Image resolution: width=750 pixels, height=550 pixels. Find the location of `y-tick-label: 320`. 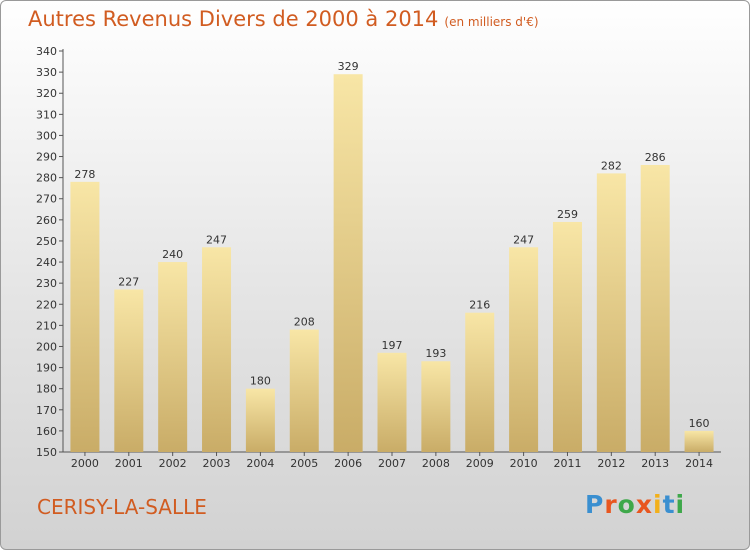

y-tick-label: 320 is located at coordinates (46, 93).